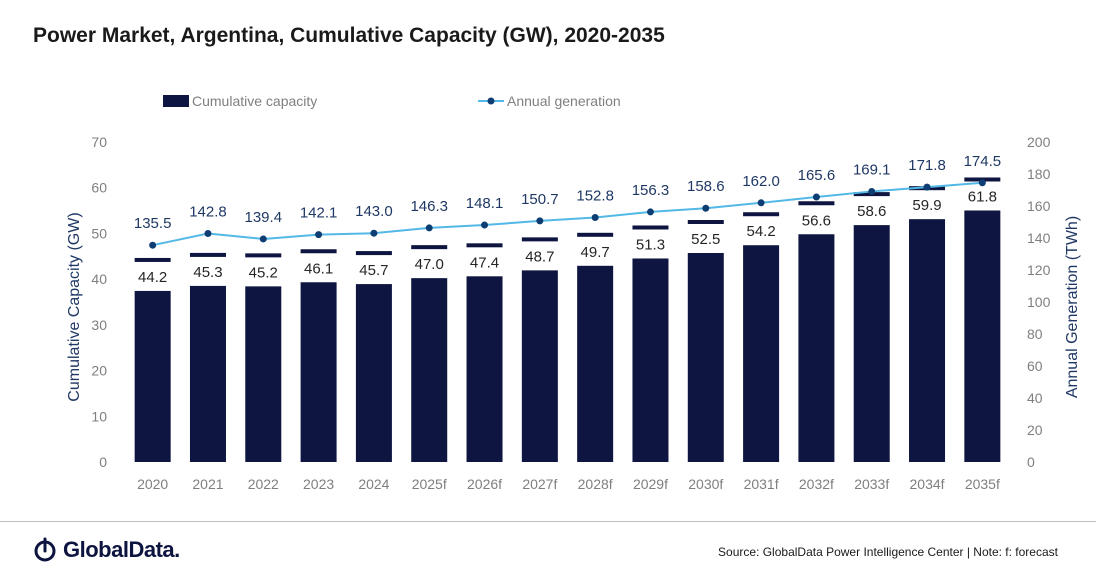  What do you see at coordinates (548, 521) in the screenshot?
I see `footer-divider` at bounding box center [548, 521].